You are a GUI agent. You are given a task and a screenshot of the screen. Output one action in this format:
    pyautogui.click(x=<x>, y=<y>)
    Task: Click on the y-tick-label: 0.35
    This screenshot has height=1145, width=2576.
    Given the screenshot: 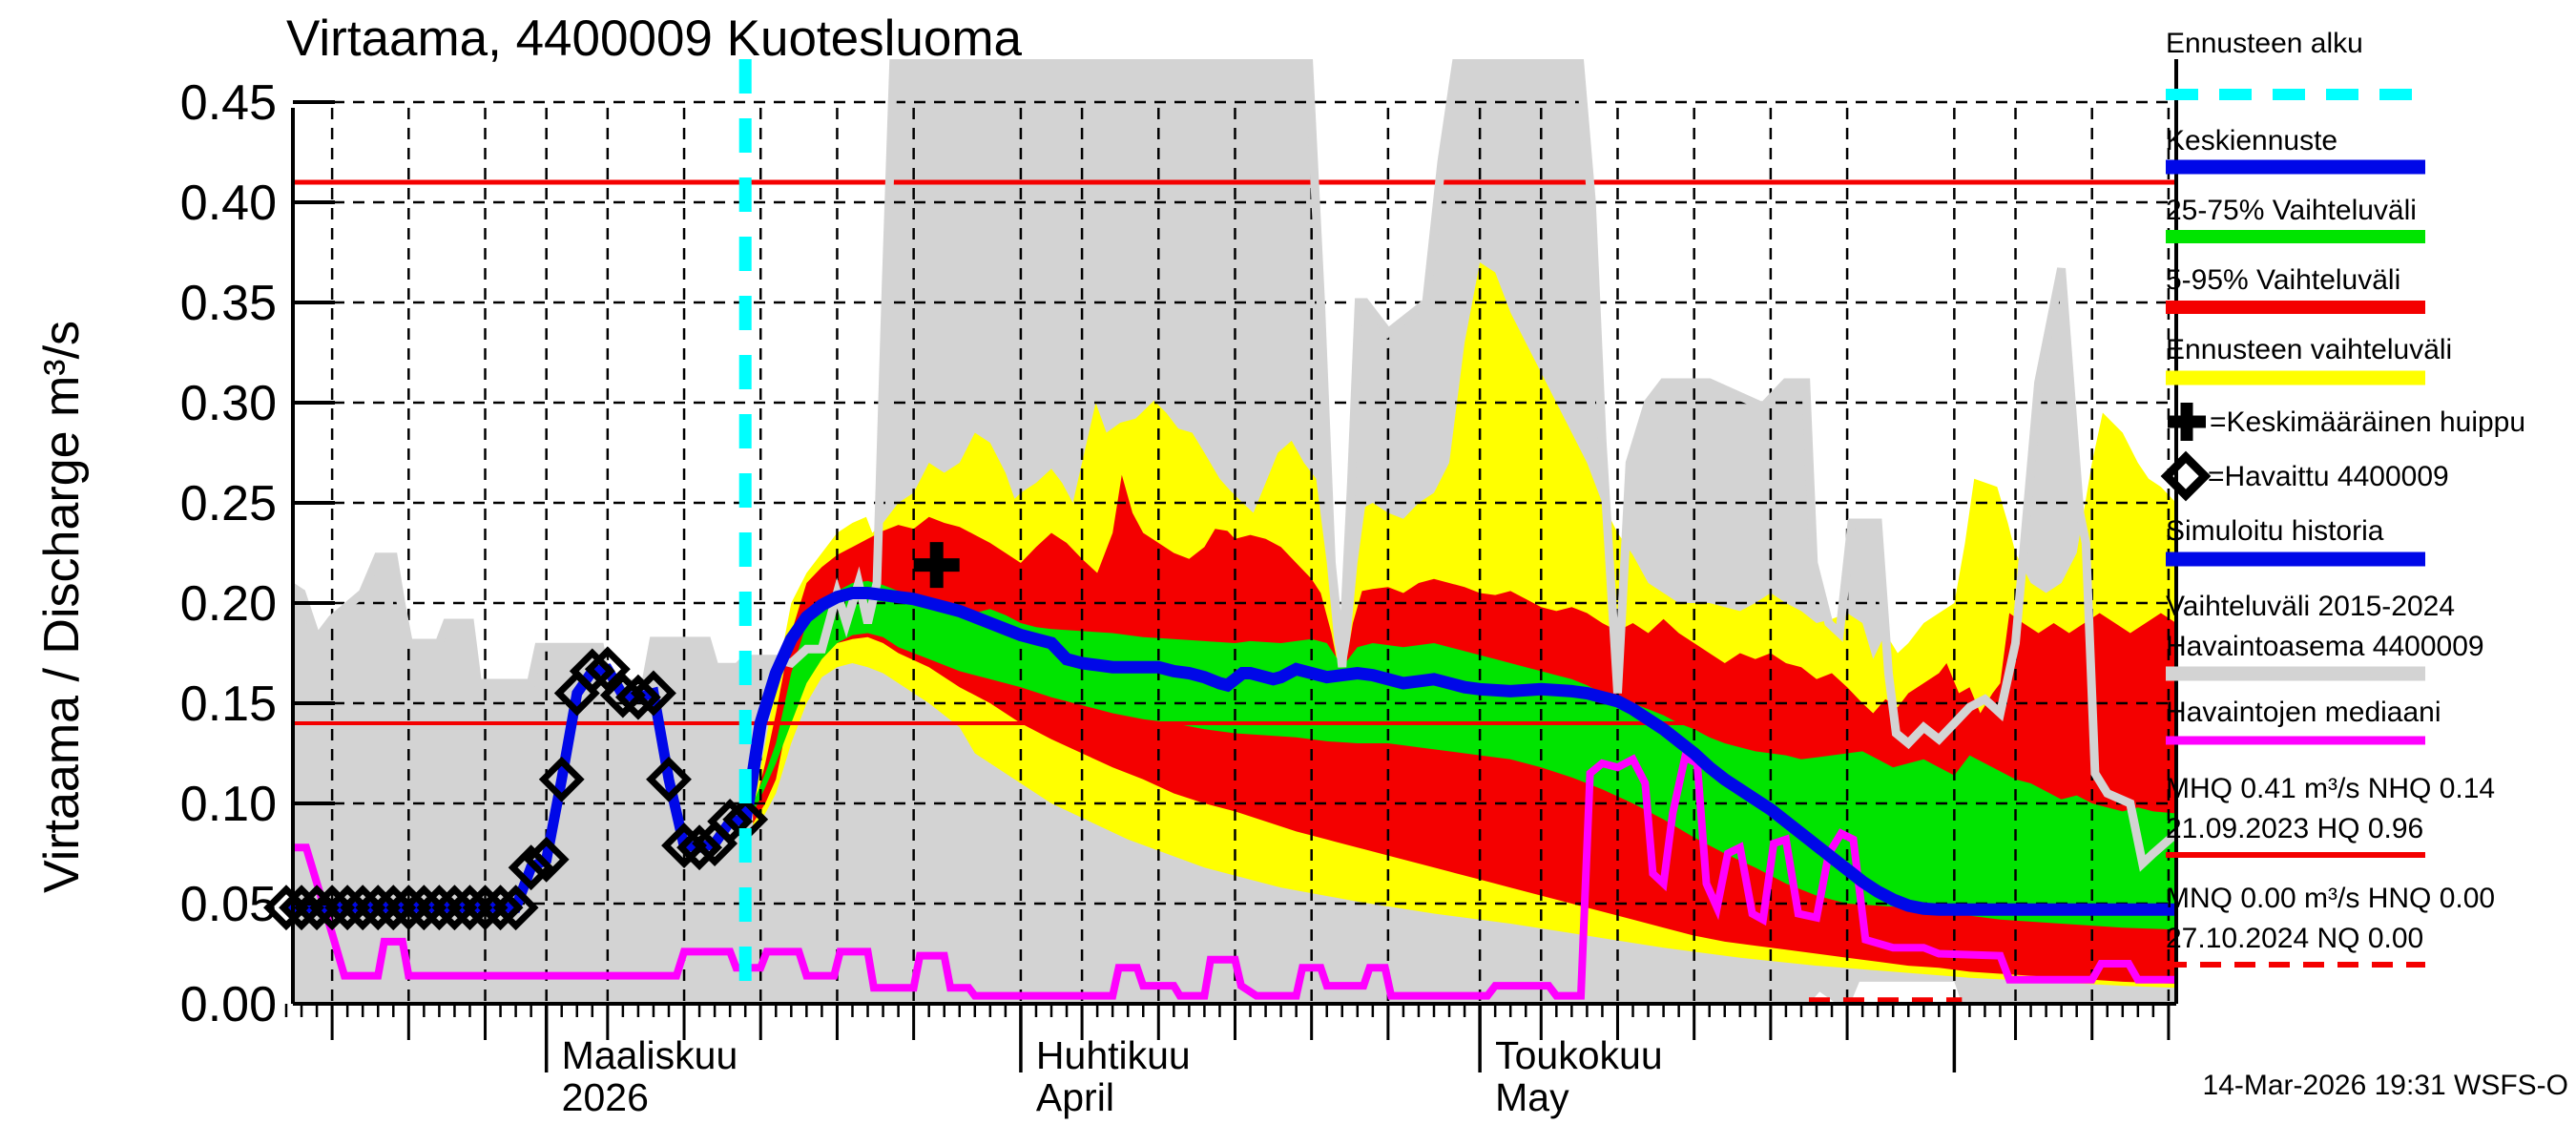 What is the action you would take?
    pyautogui.click(x=228, y=303)
    